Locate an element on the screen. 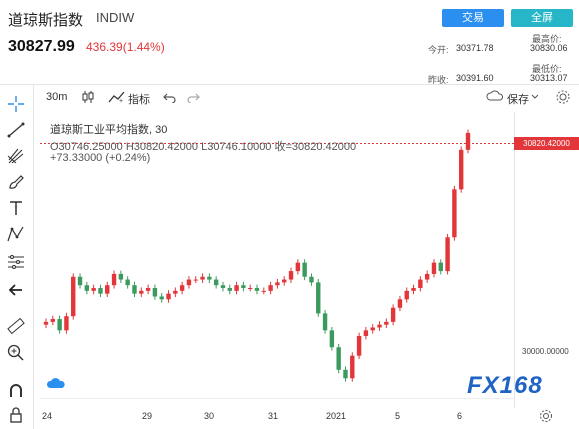 The width and height of the screenshot is (579, 429). drawing-toolbar is located at coordinates (33, 256).